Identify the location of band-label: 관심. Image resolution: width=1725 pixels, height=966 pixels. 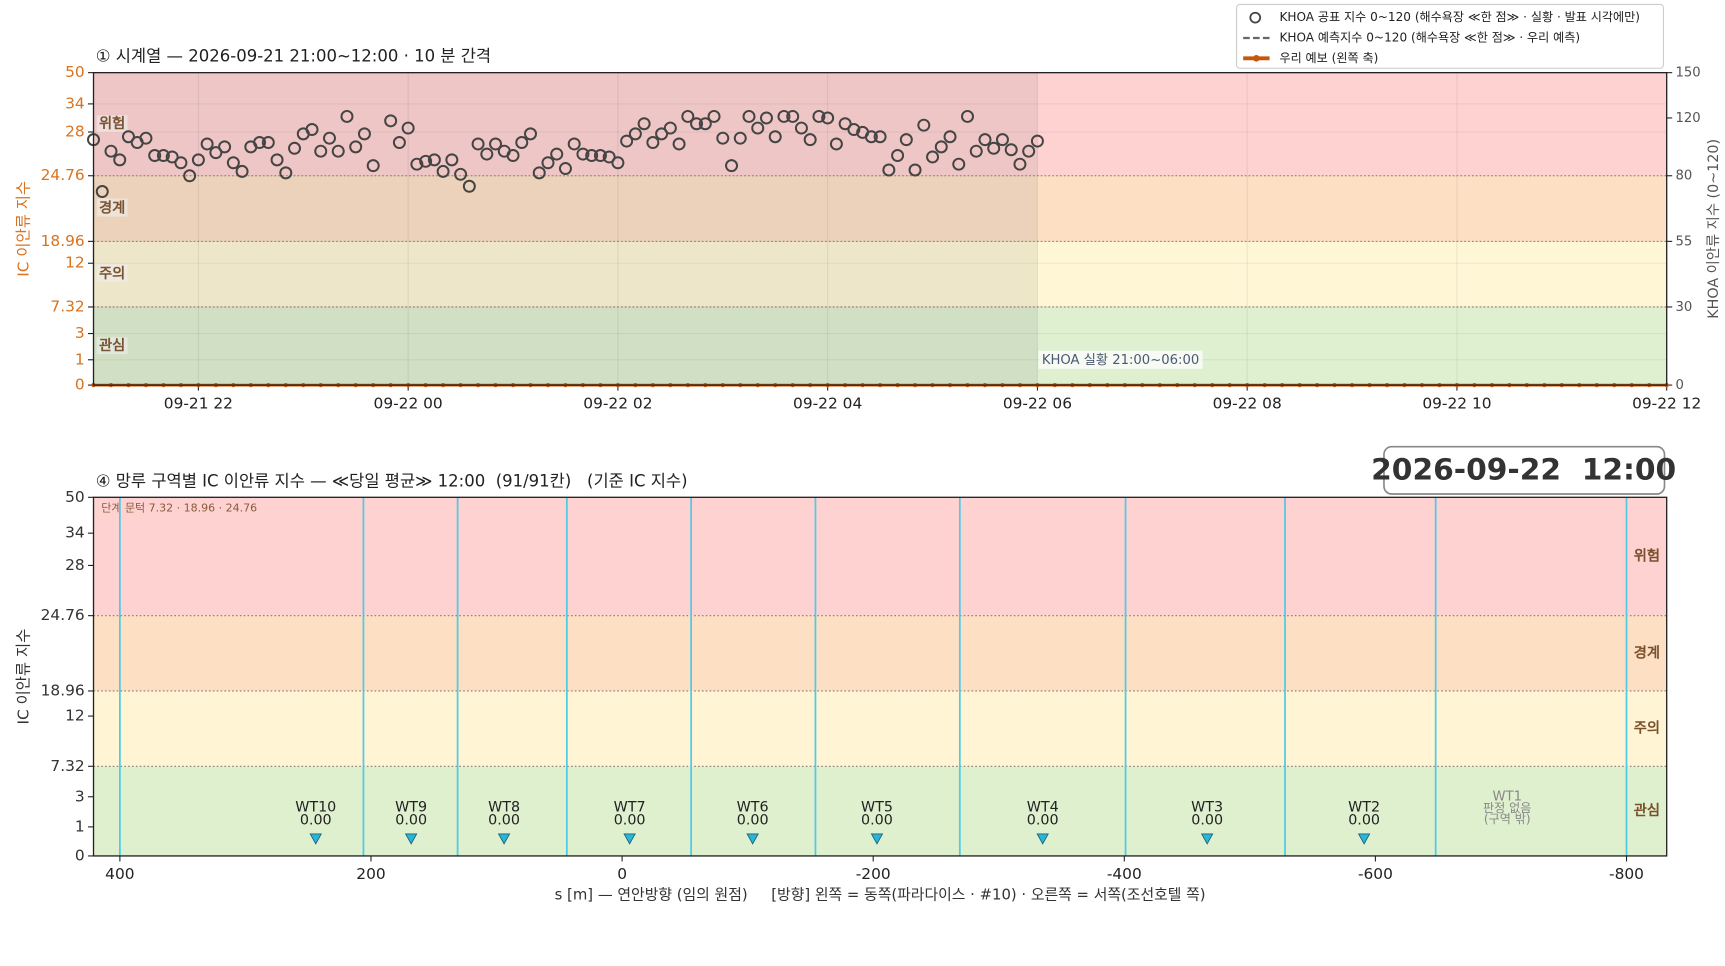
(1647, 810).